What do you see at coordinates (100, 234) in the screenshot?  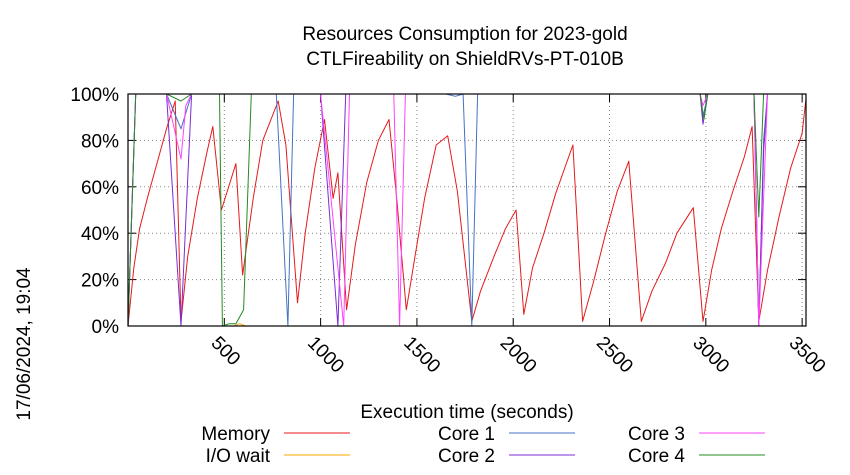 I see `y-tick-label: 40%` at bounding box center [100, 234].